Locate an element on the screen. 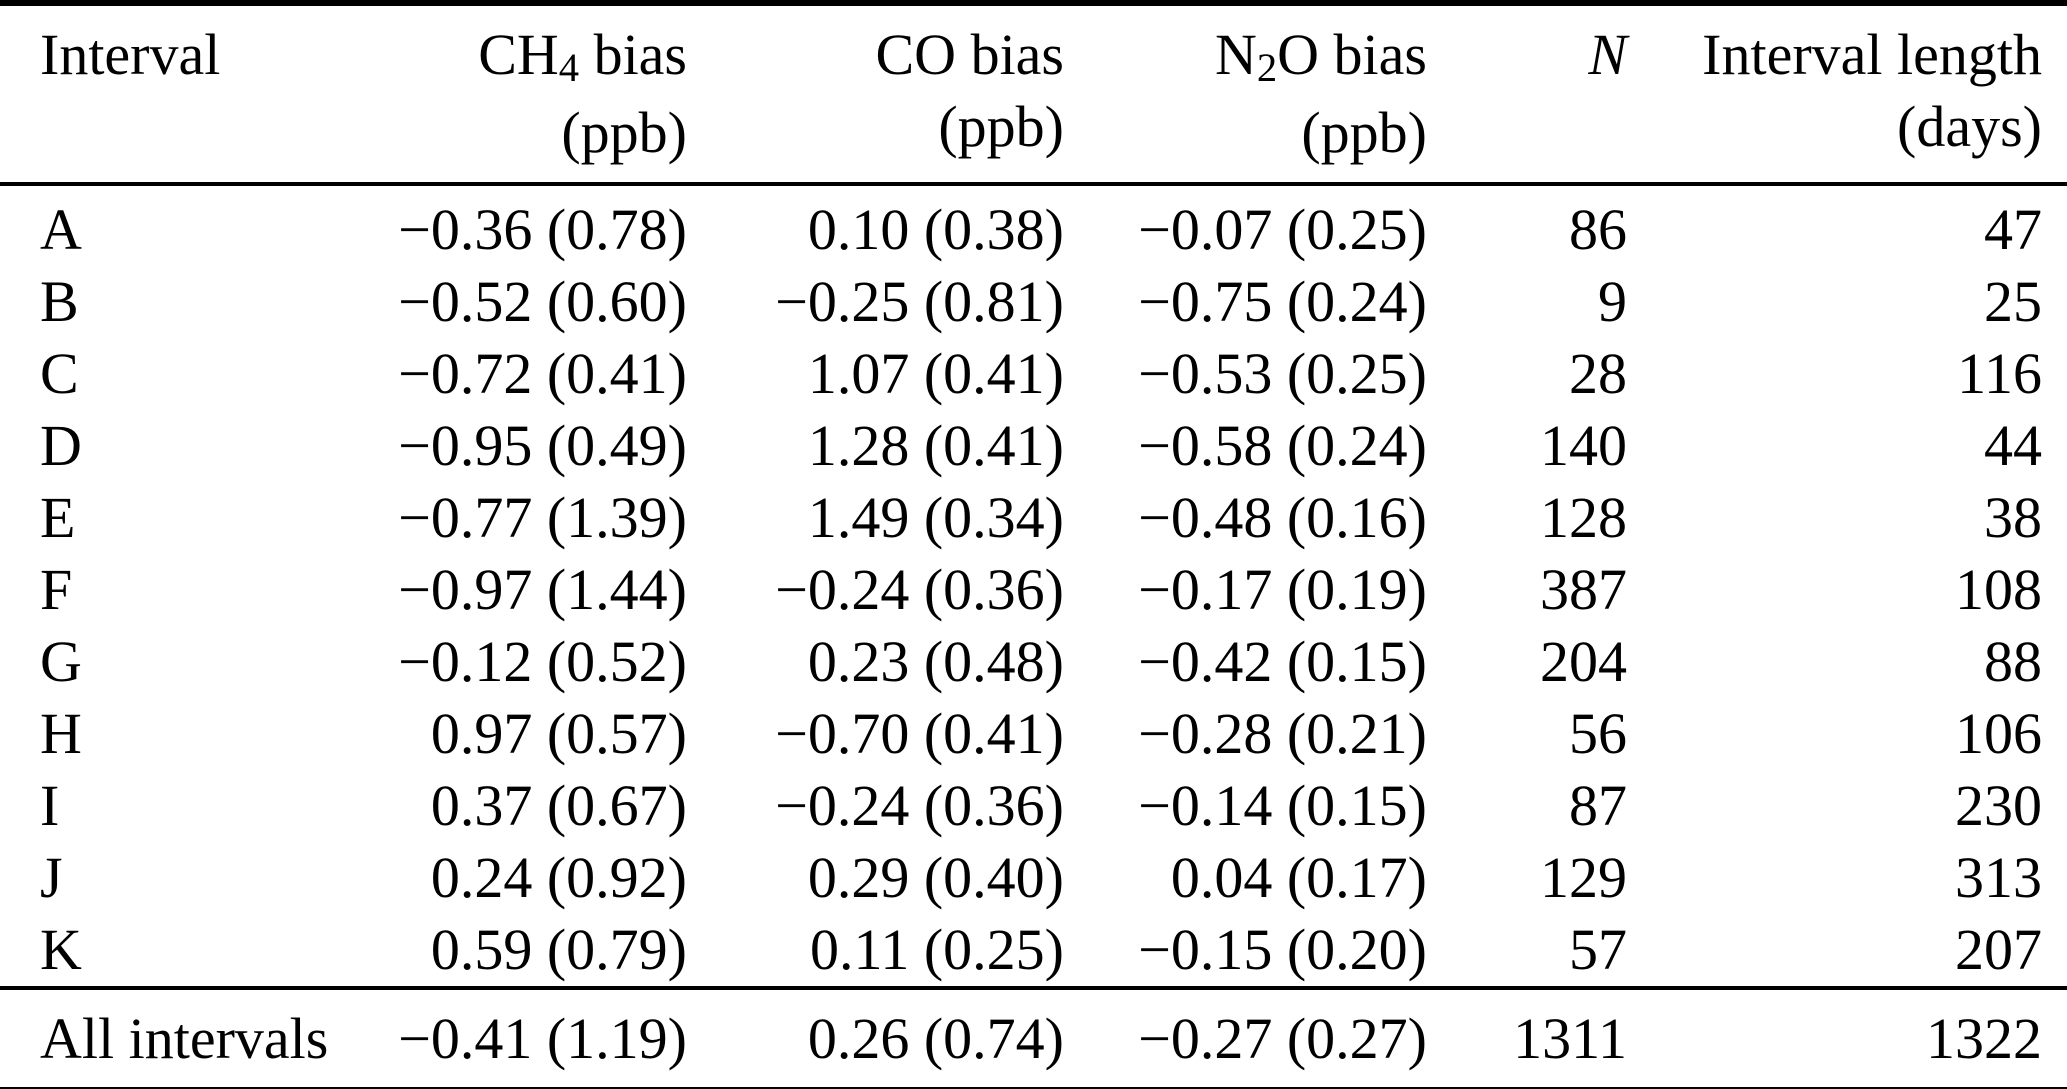 The image size is (2067, 1089). ch4-subscript: 4 is located at coordinates (569, 68).